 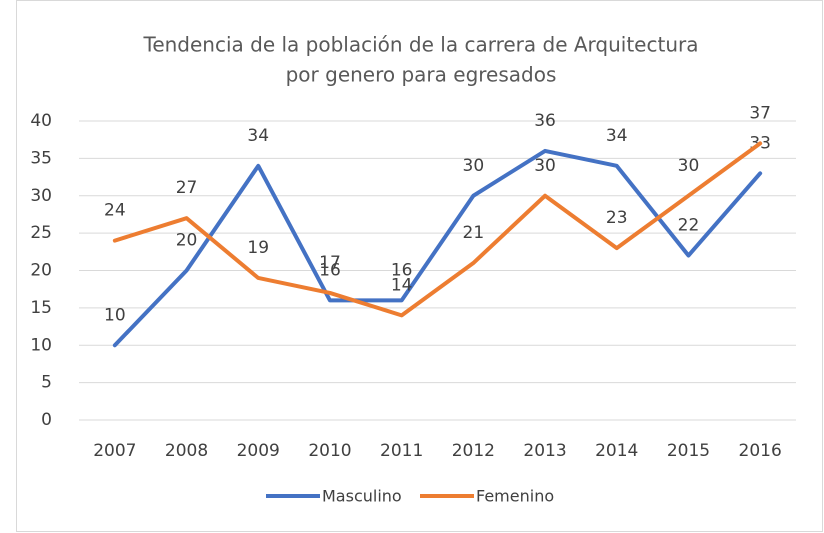 What do you see at coordinates (41, 233) in the screenshot?
I see `y-tick-label: 25` at bounding box center [41, 233].